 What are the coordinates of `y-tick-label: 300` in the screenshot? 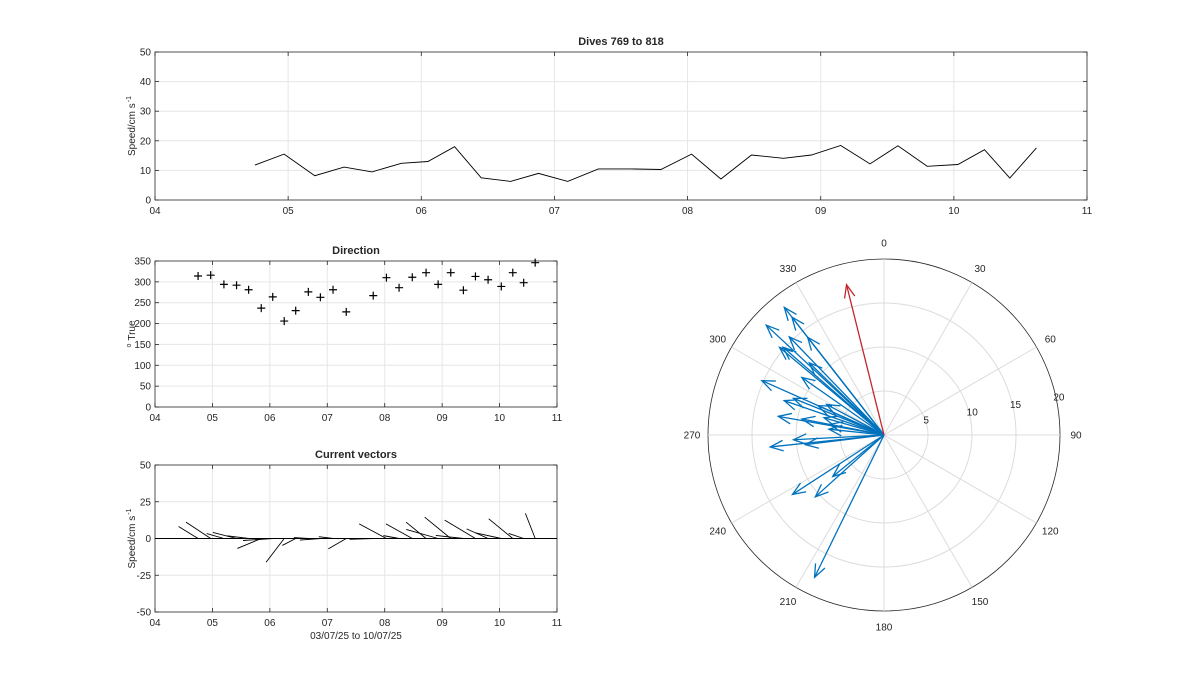 It's located at (142, 282).